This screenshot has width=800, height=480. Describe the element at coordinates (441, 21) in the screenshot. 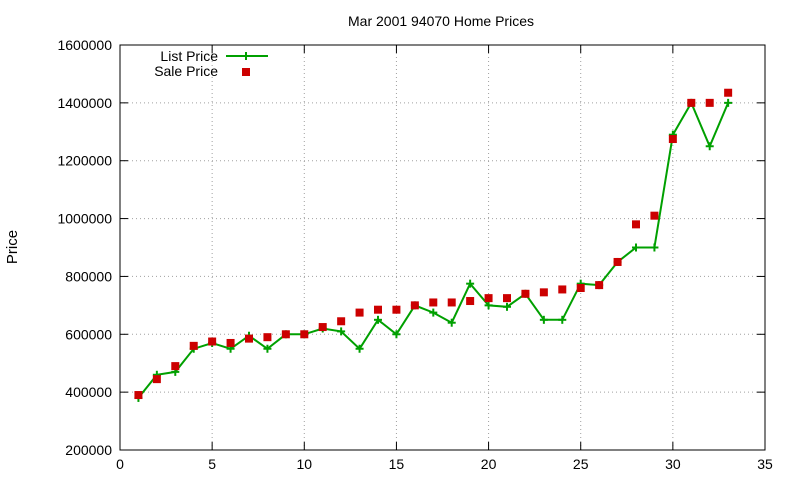

I see `chart-title: Mar 2001 94070 Home Prices` at that location.